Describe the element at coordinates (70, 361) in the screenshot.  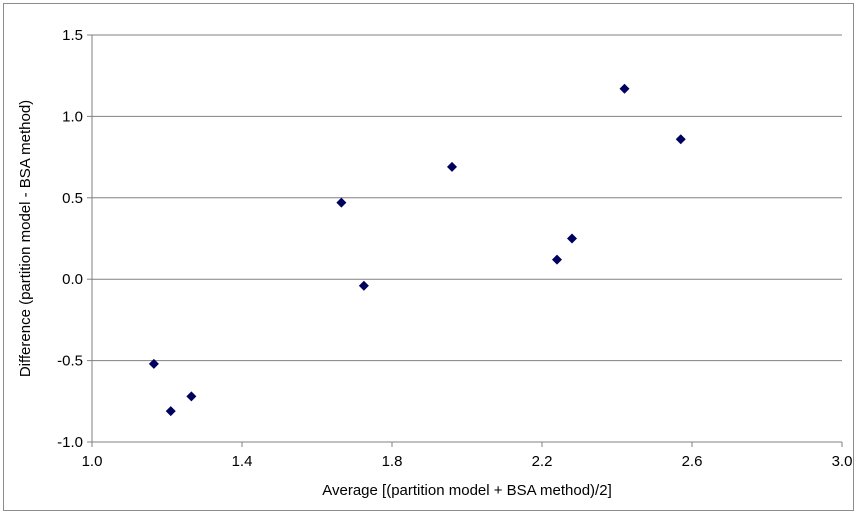
I see `y-tick-label: -0.5` at that location.